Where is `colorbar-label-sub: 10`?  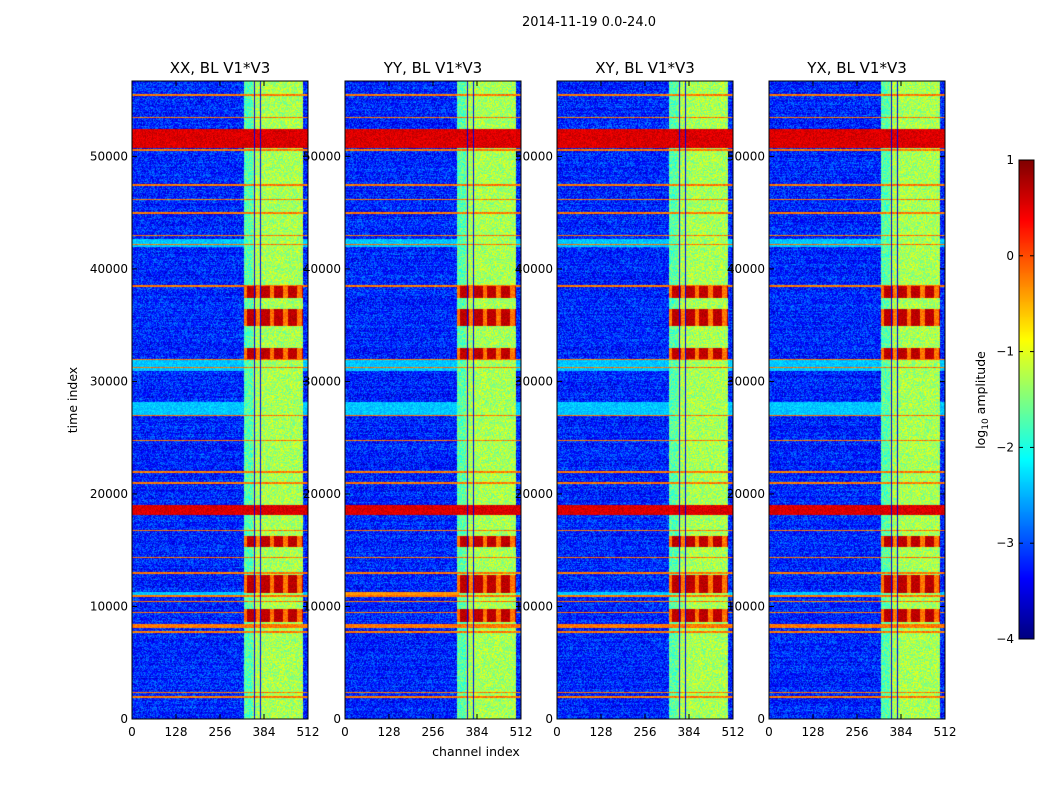 colorbar-label-sub: 10 is located at coordinates (986, 424).